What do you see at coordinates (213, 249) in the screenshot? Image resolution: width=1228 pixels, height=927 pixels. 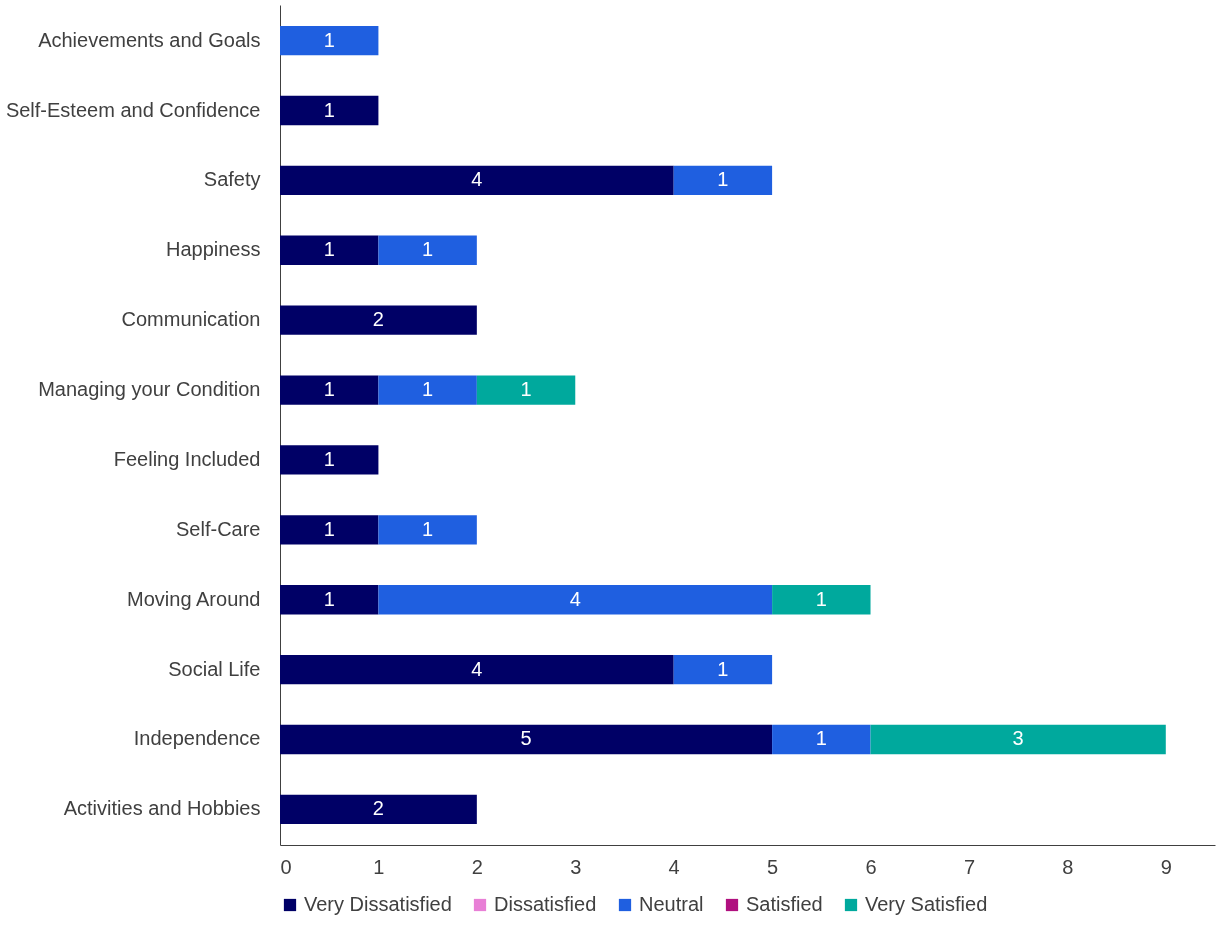 I see `y-tick-label: Happiness` at bounding box center [213, 249].